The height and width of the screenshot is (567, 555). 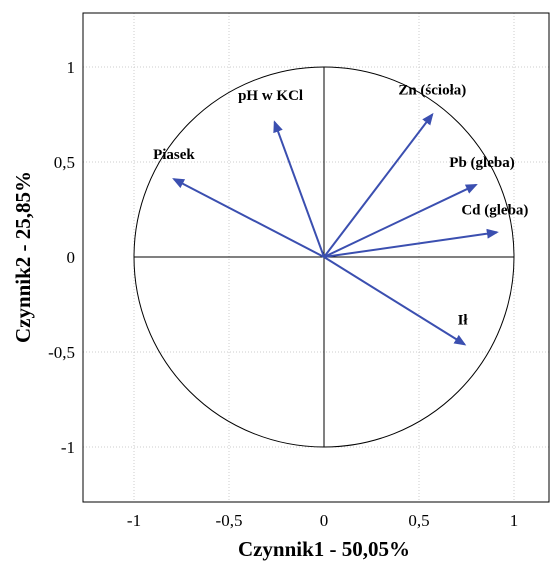 What do you see at coordinates (134, 520) in the screenshot?
I see `x-tick-label: -1` at bounding box center [134, 520].